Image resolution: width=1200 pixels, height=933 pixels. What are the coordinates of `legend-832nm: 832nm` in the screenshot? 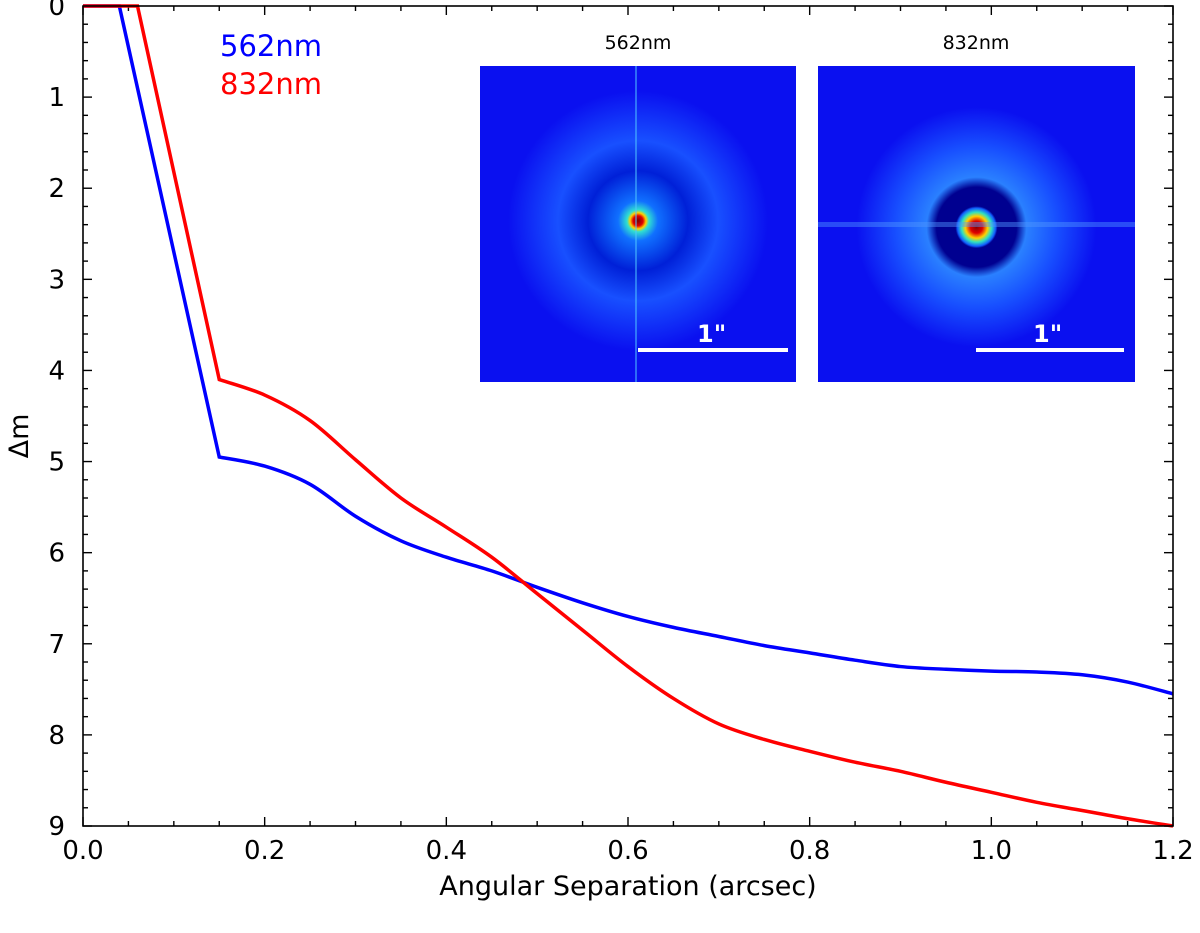 It's located at (271, 84).